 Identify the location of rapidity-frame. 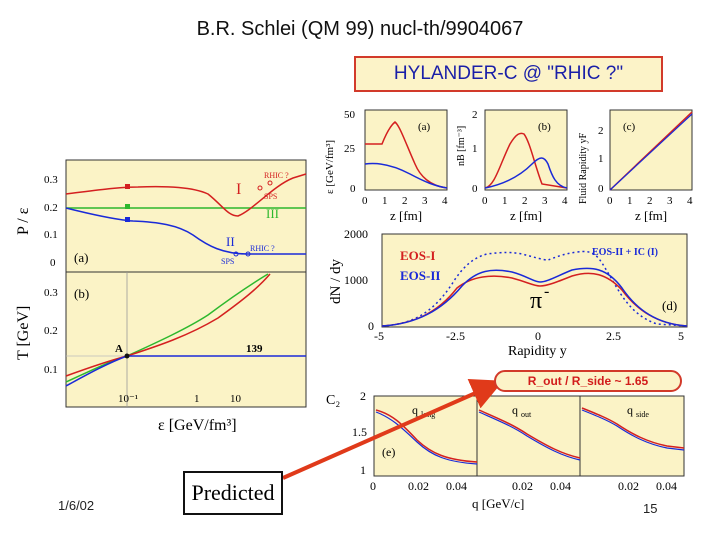
(534, 280).